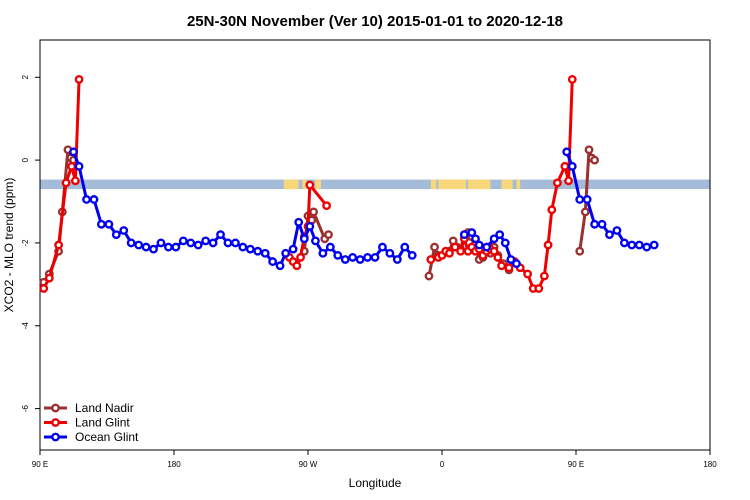 This screenshot has width=750, height=500. What do you see at coordinates (87, 423) in the screenshot?
I see `legend-item: Land Glint` at bounding box center [87, 423].